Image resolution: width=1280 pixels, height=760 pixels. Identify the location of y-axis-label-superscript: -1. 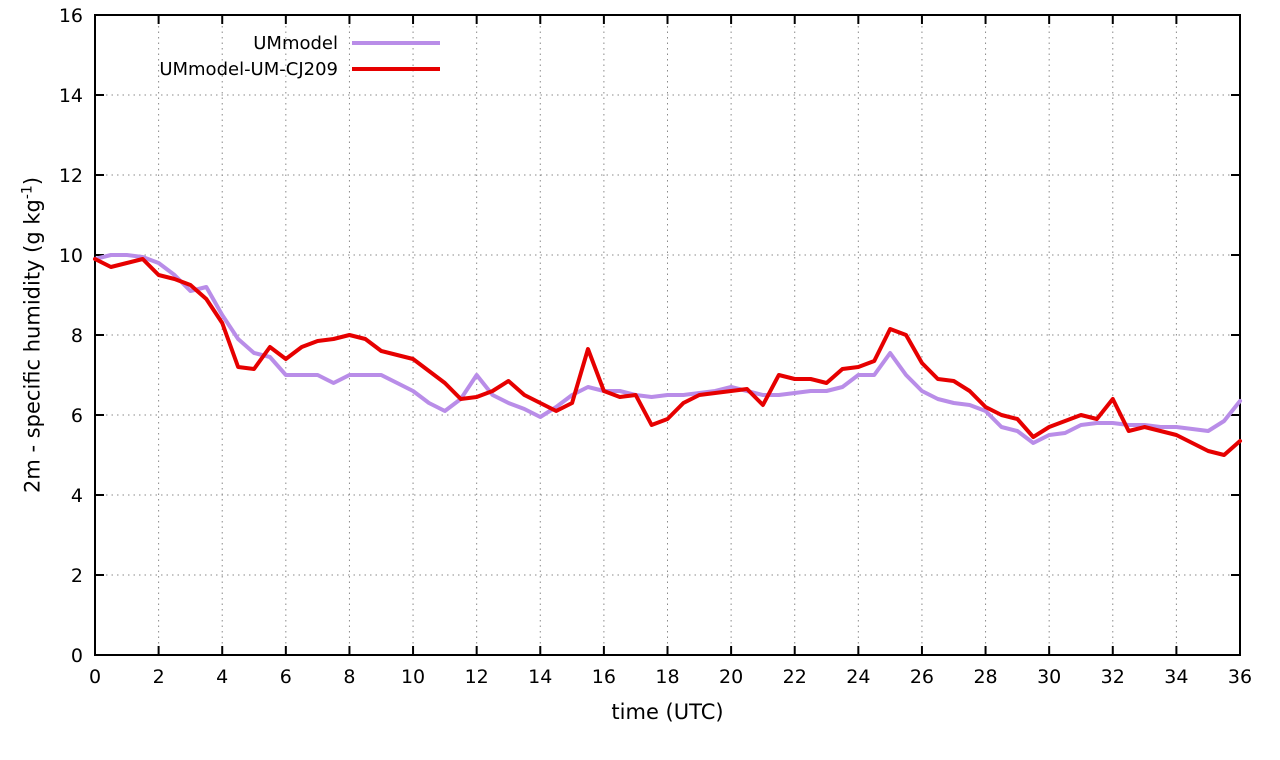
(27, 192).